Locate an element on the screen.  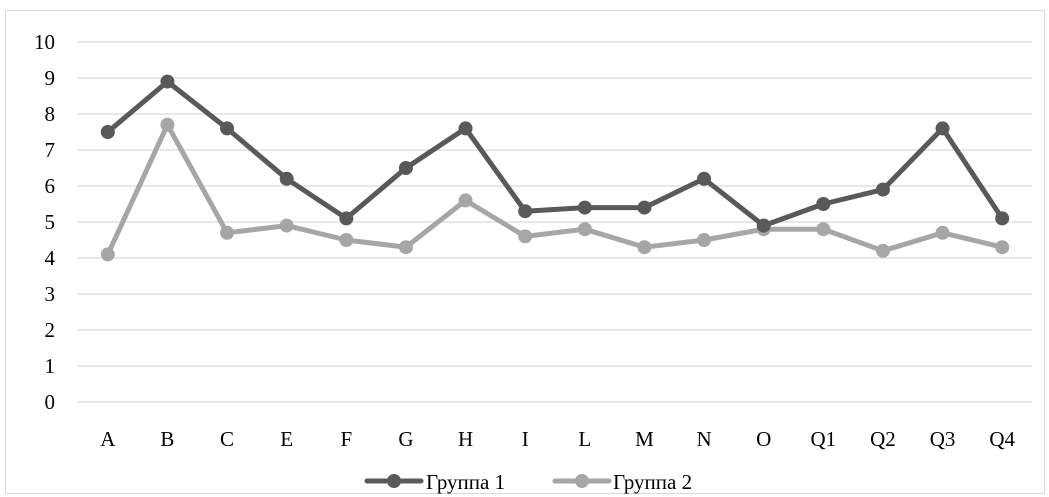
y-tick-label: 2 is located at coordinates (50, 330).